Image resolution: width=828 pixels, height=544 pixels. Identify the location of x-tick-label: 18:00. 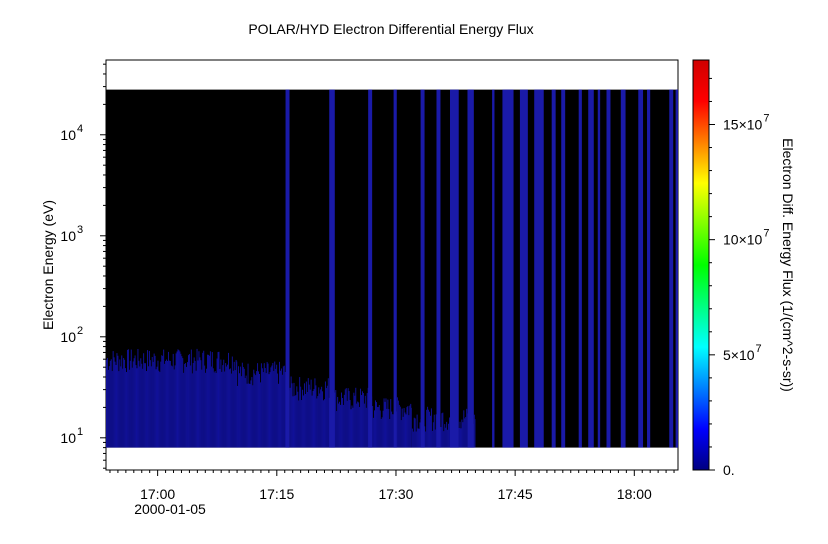
(634, 494).